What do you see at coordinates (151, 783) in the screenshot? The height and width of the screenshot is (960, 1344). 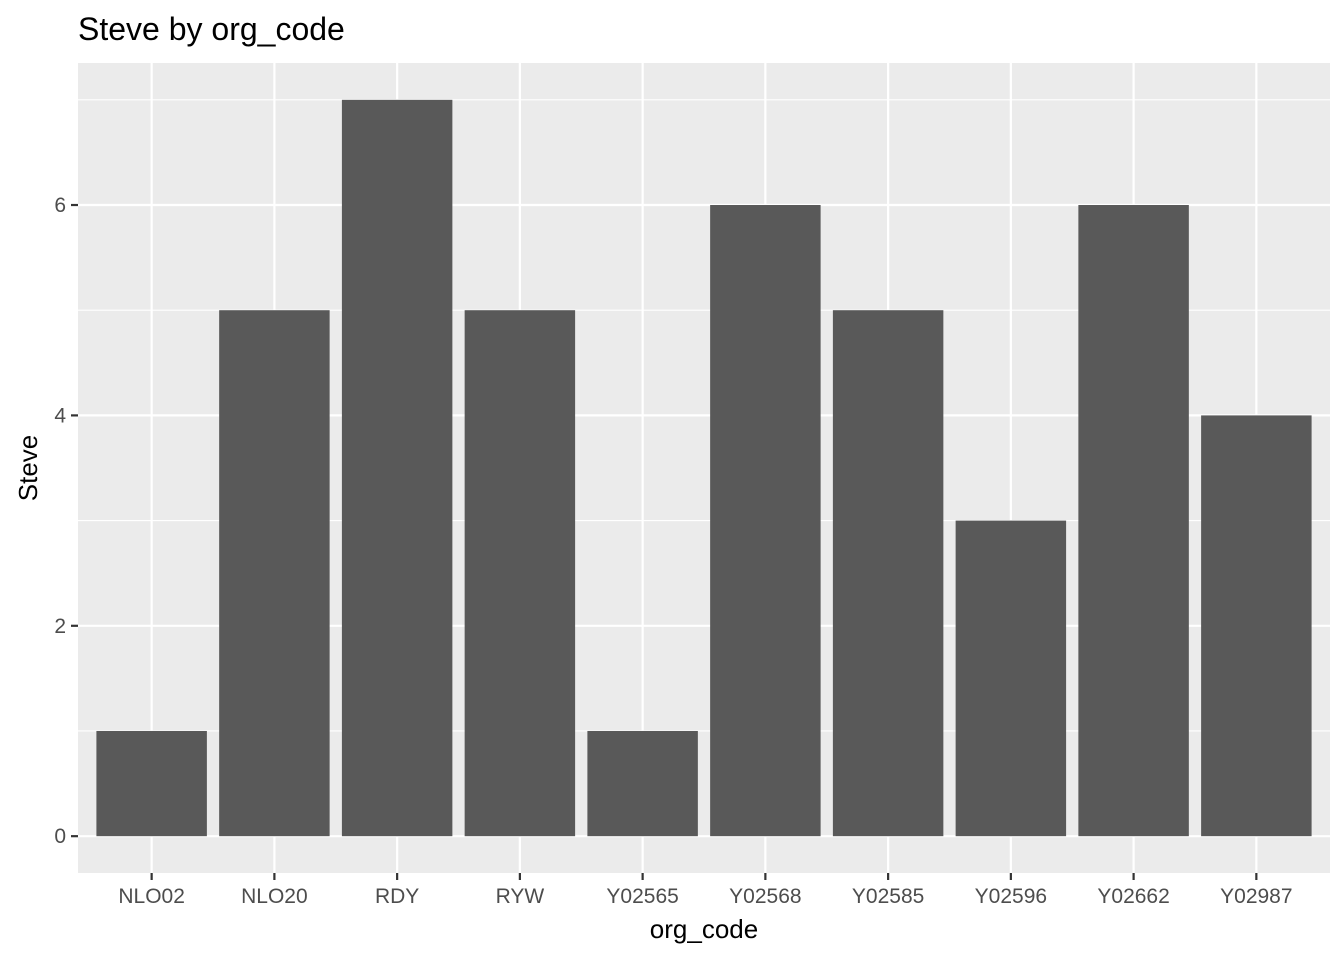 I see `bar-nlo02` at bounding box center [151, 783].